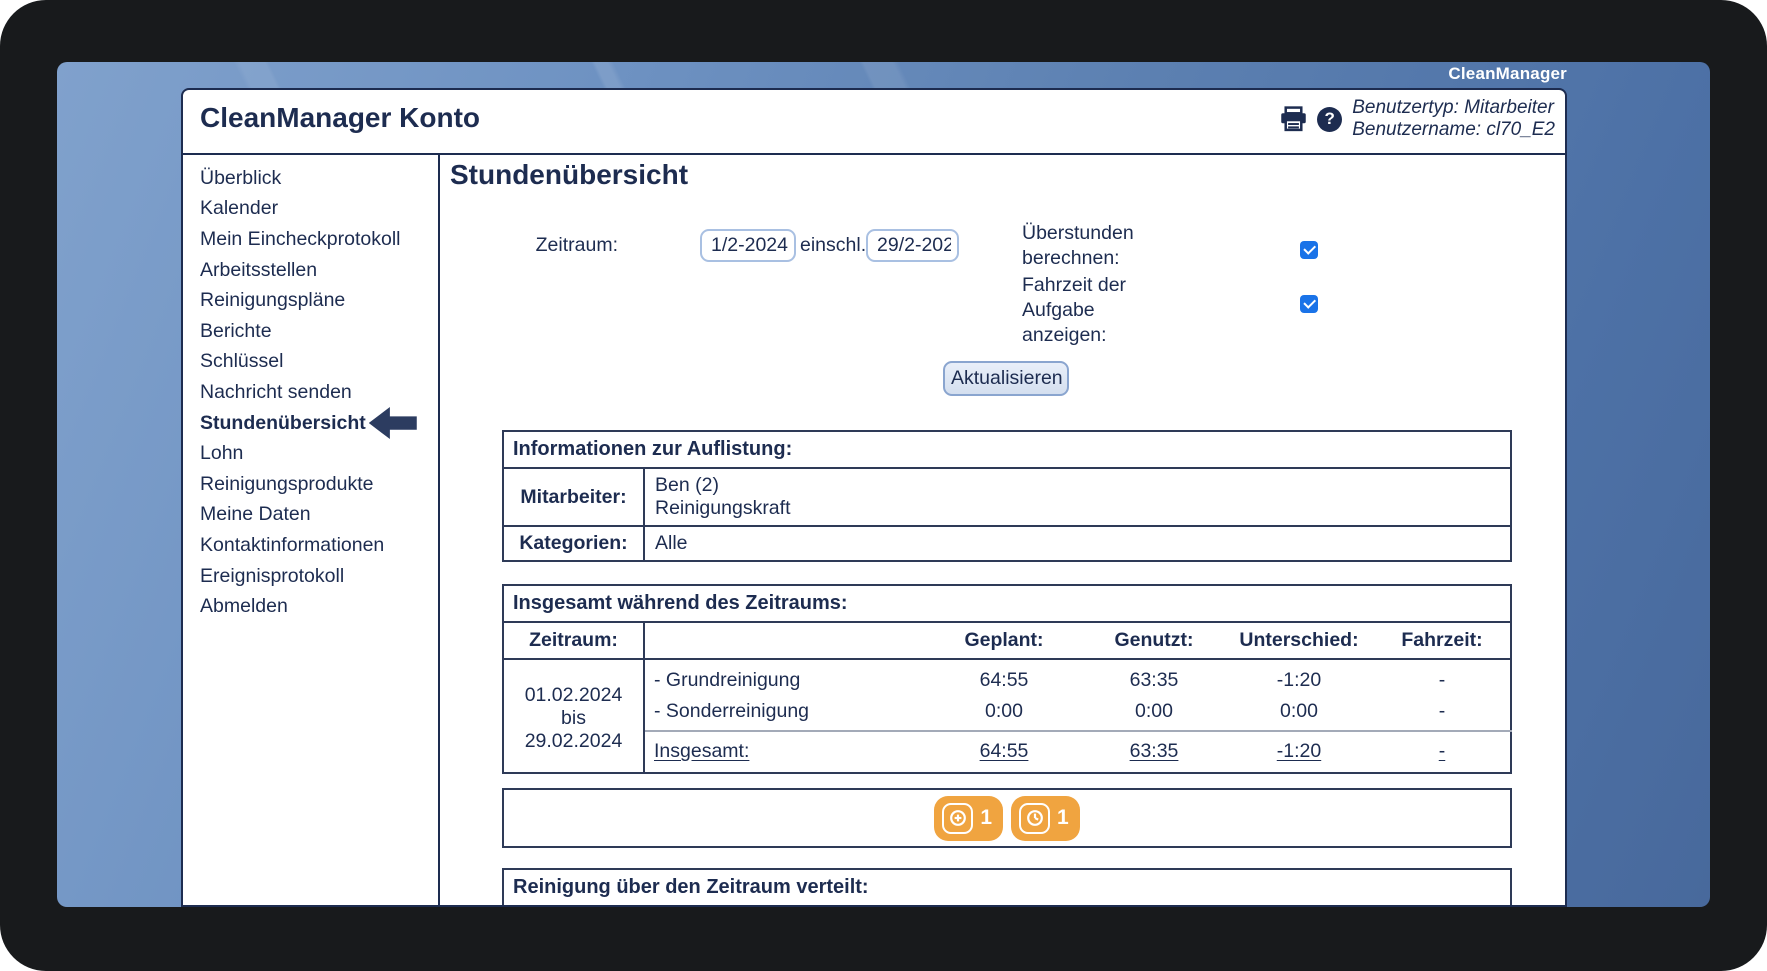 This screenshot has width=1767, height=971. I want to click on totals-row: Insgesamt: 64:55 63:35 -1:20 -, so click(1007, 751).